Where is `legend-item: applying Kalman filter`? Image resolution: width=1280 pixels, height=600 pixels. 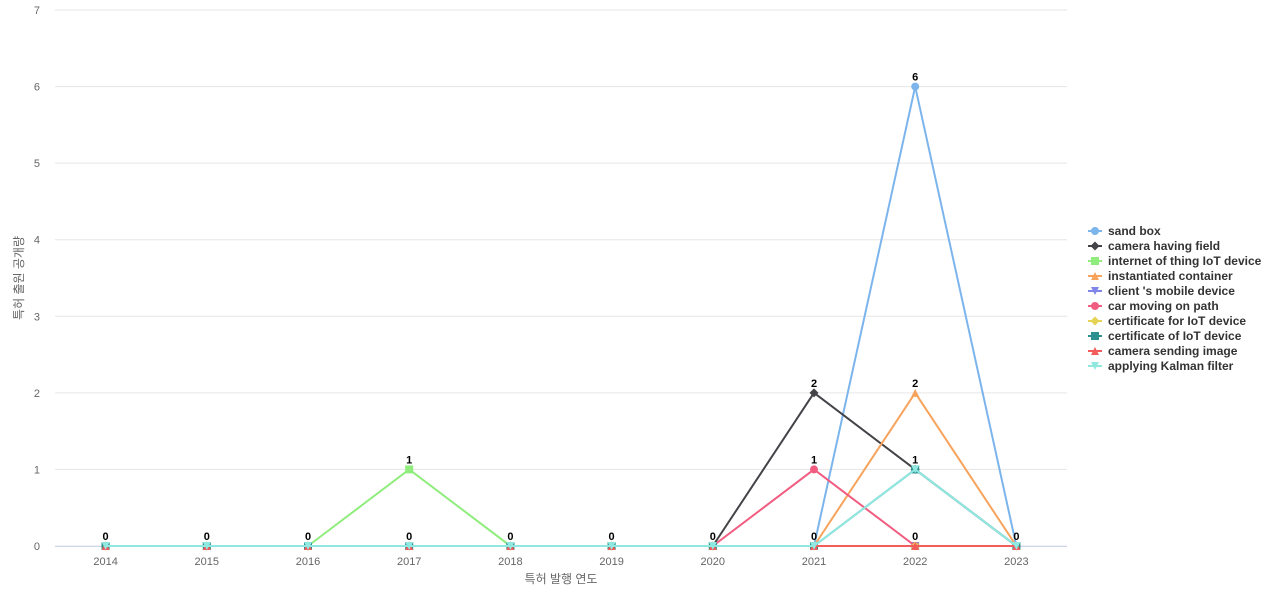
legend-item: applying Kalman filter is located at coordinates (1161, 366).